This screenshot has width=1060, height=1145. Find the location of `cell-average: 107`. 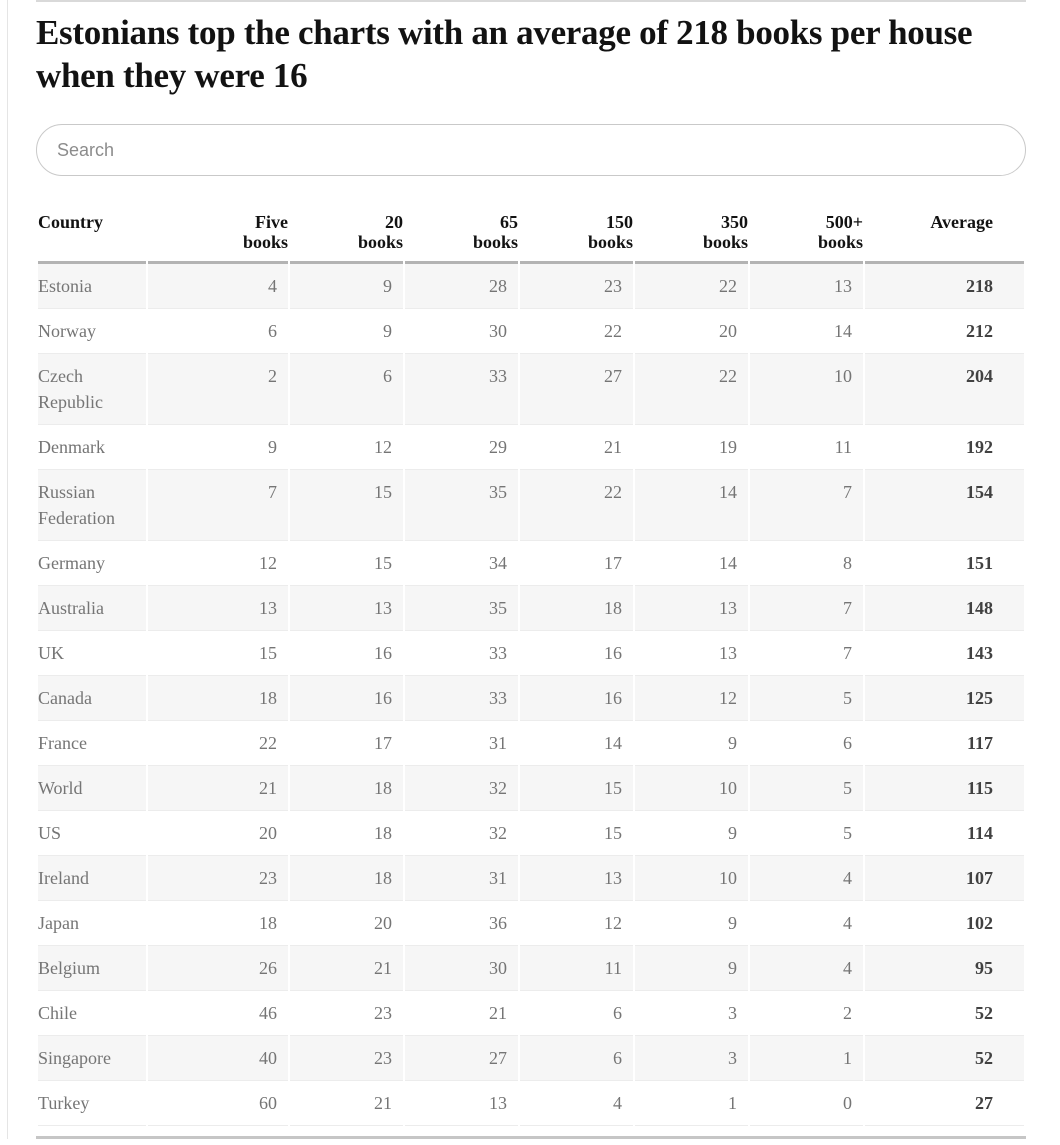

cell-average: 107 is located at coordinates (944, 878).